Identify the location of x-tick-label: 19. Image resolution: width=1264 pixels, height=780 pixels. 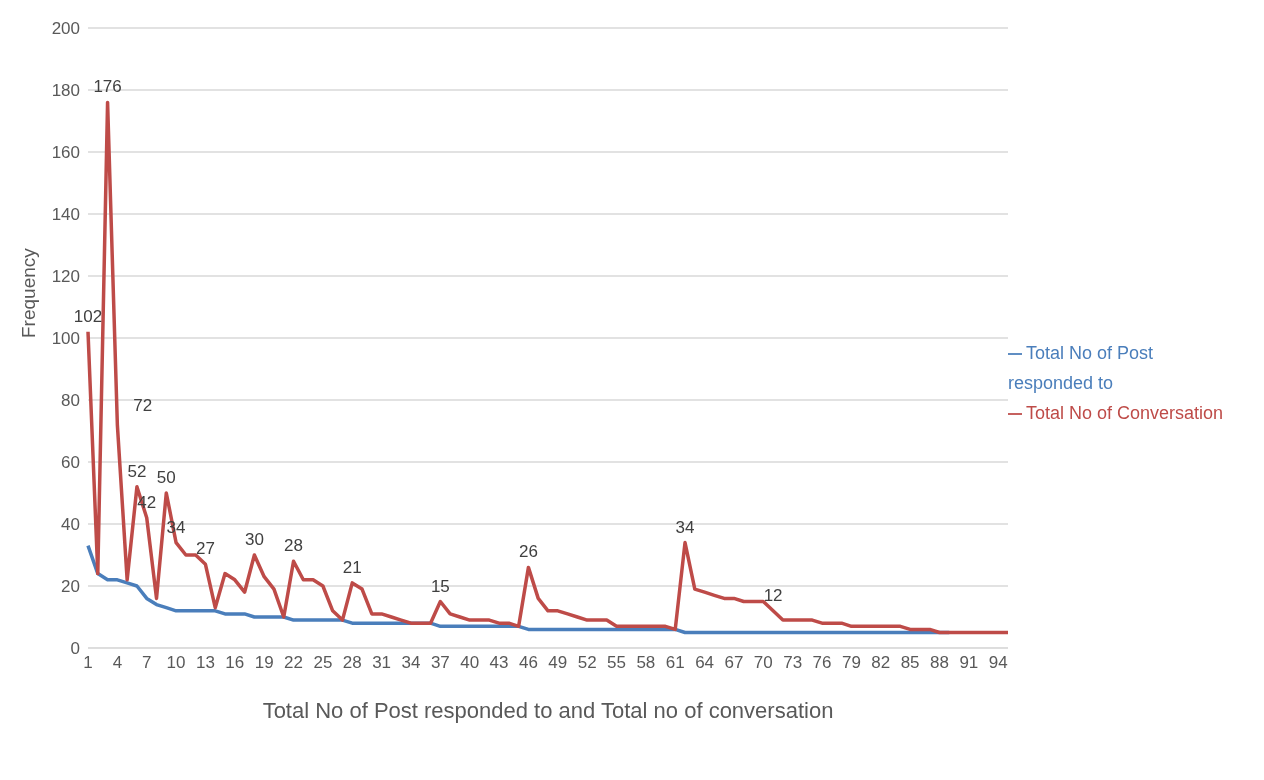
(264, 663).